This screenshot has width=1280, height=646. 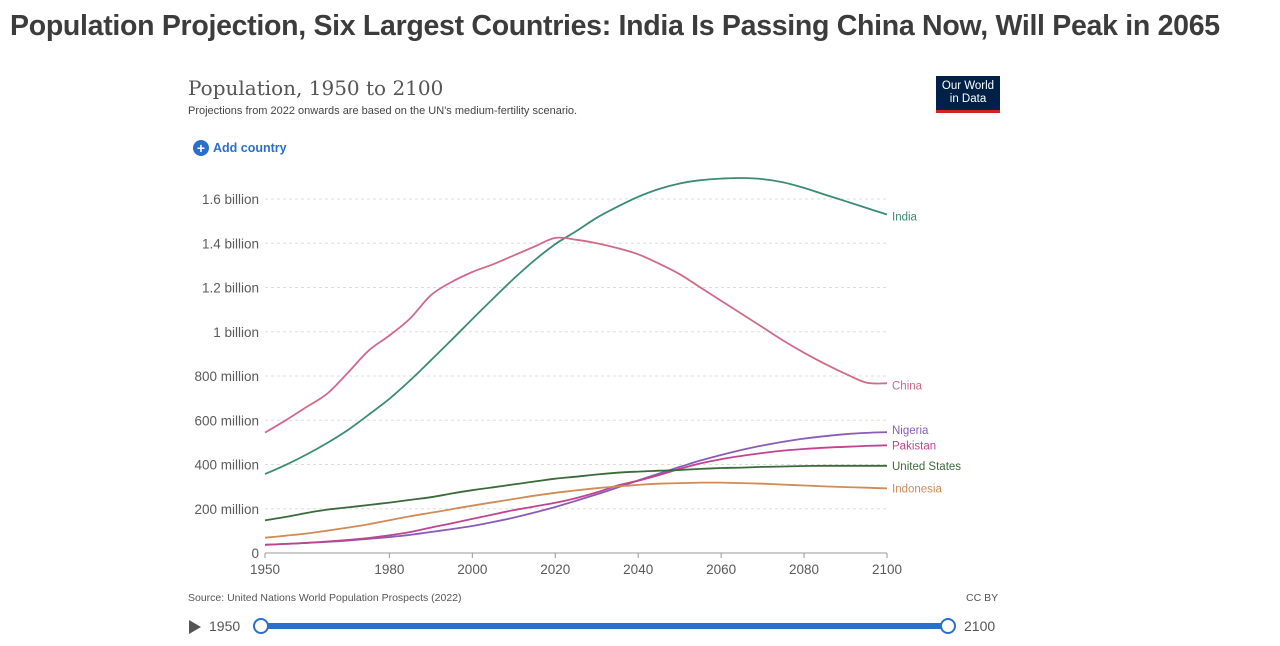 What do you see at coordinates (926, 467) in the screenshot?
I see `series-label-united-states: United States` at bounding box center [926, 467].